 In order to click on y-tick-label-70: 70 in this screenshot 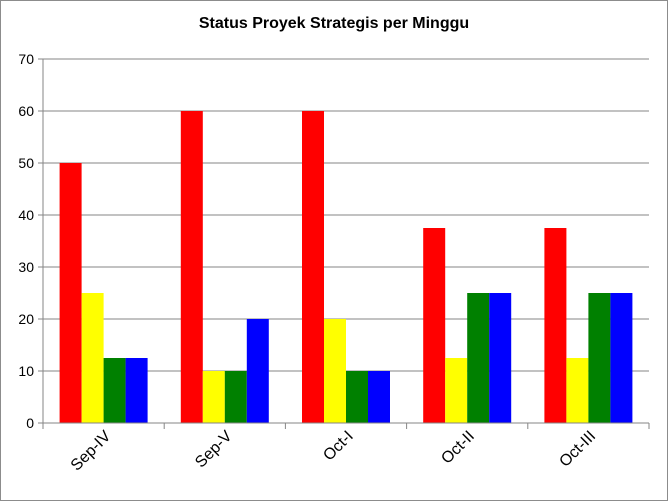, I will do `click(26, 59)`.